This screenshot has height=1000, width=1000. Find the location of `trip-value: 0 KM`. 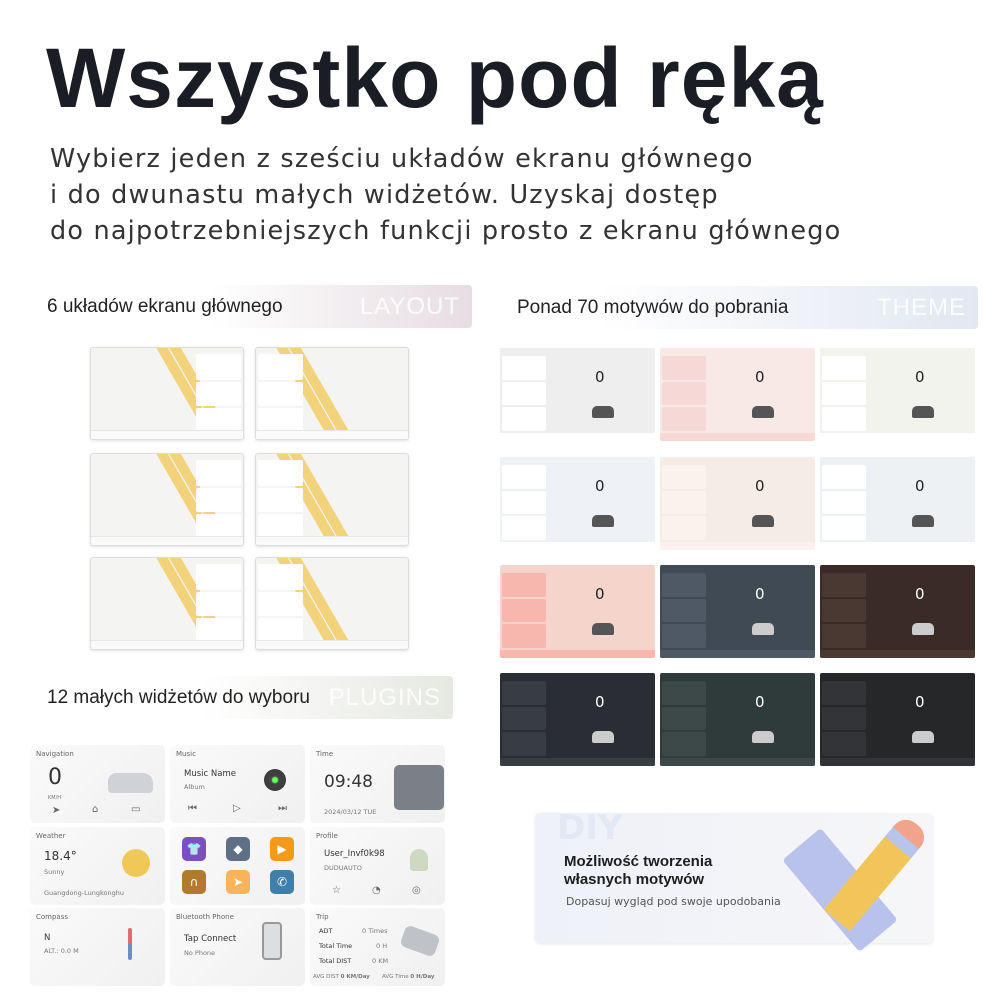

trip-value: 0 KM is located at coordinates (380, 961).